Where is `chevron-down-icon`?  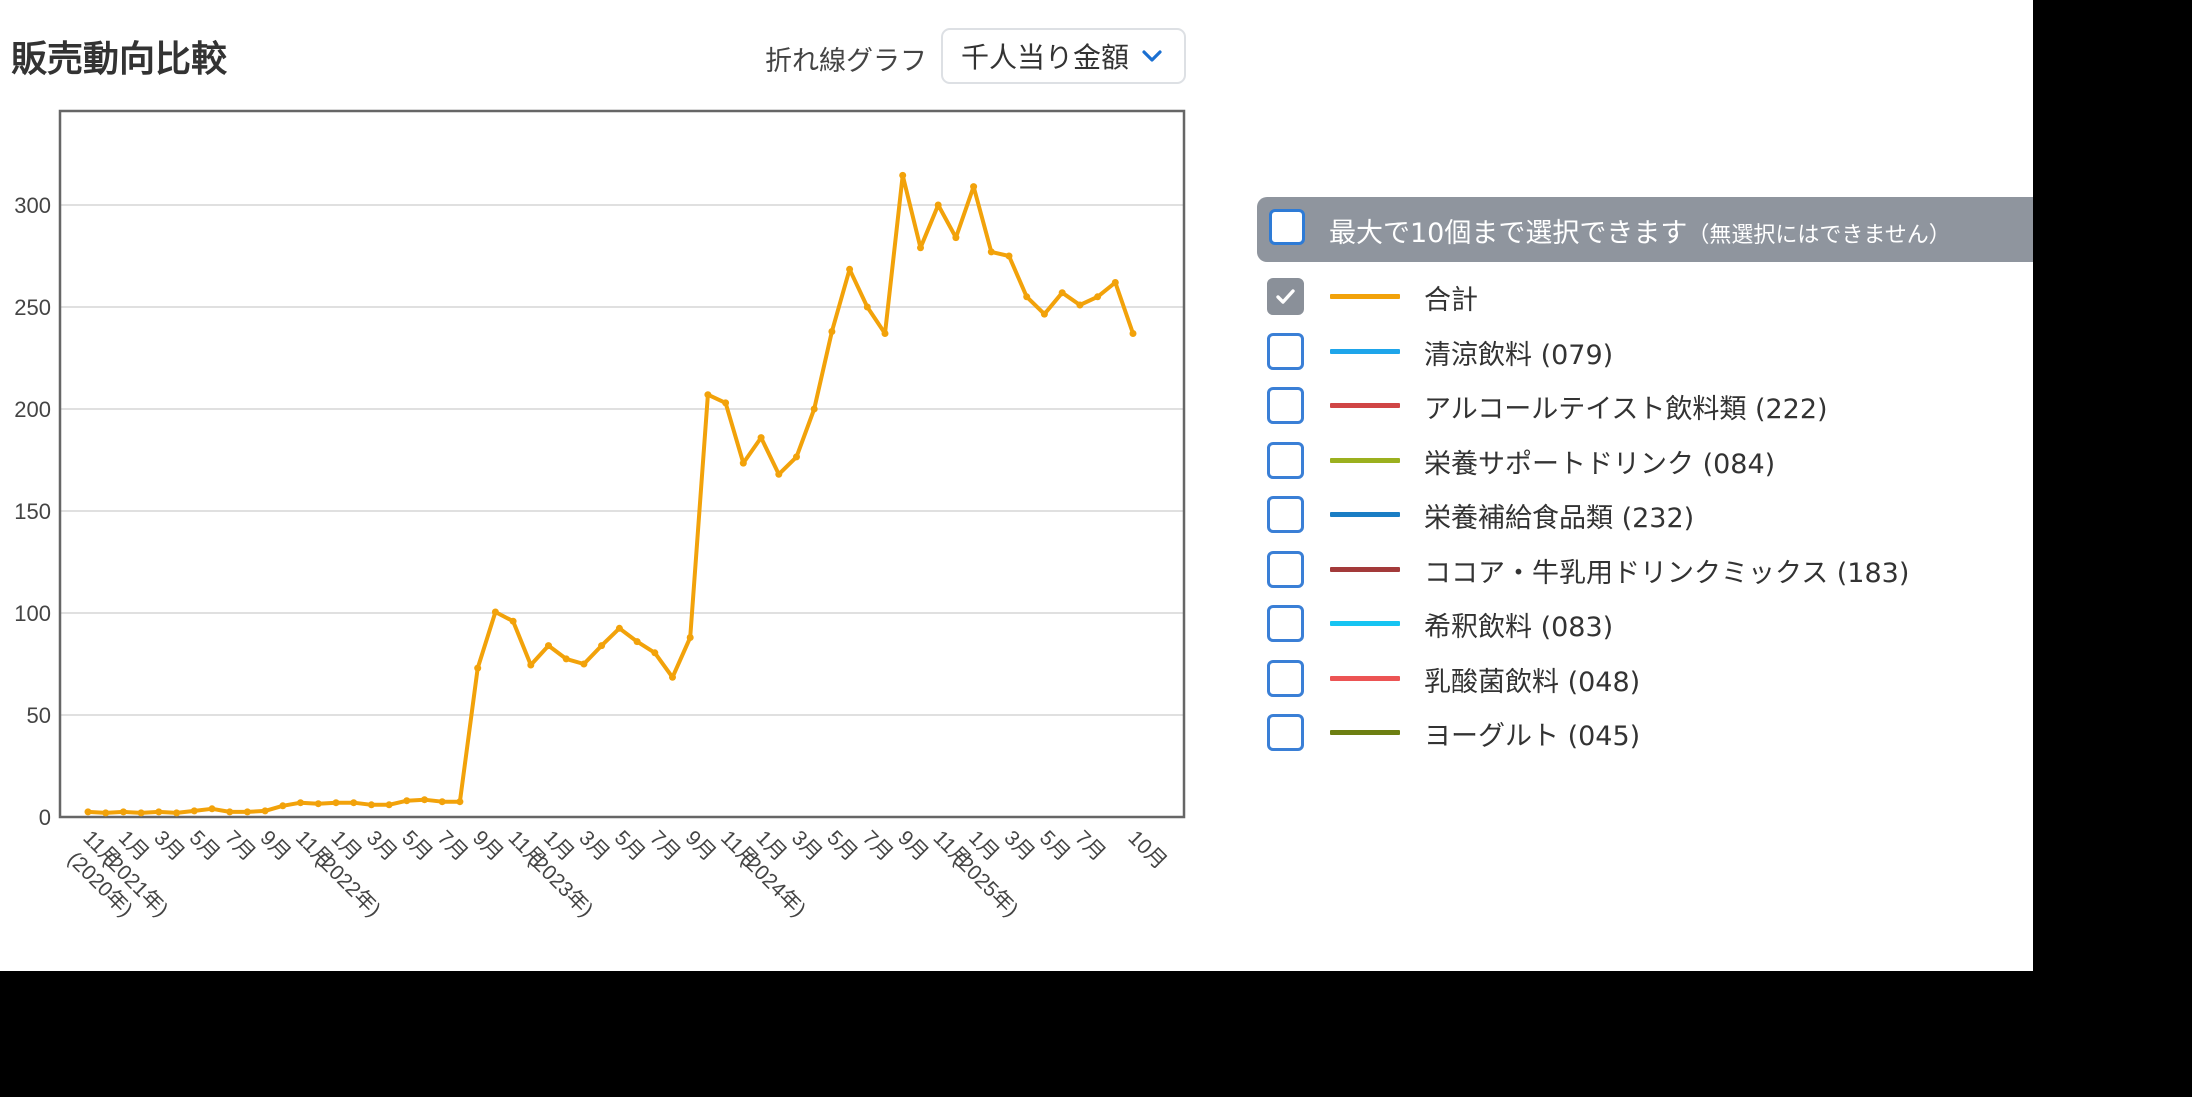 chevron-down-icon is located at coordinates (1152, 56).